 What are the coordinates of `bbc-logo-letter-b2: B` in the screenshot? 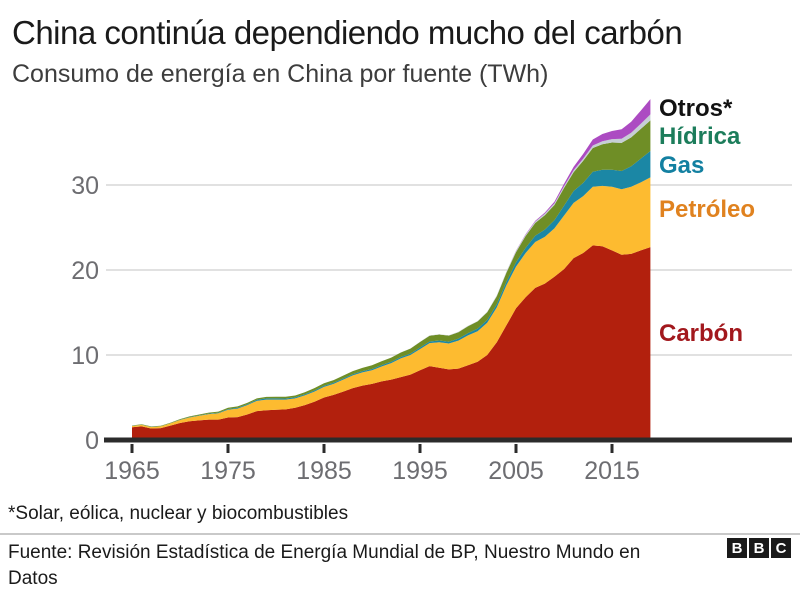 It's located at (759, 548).